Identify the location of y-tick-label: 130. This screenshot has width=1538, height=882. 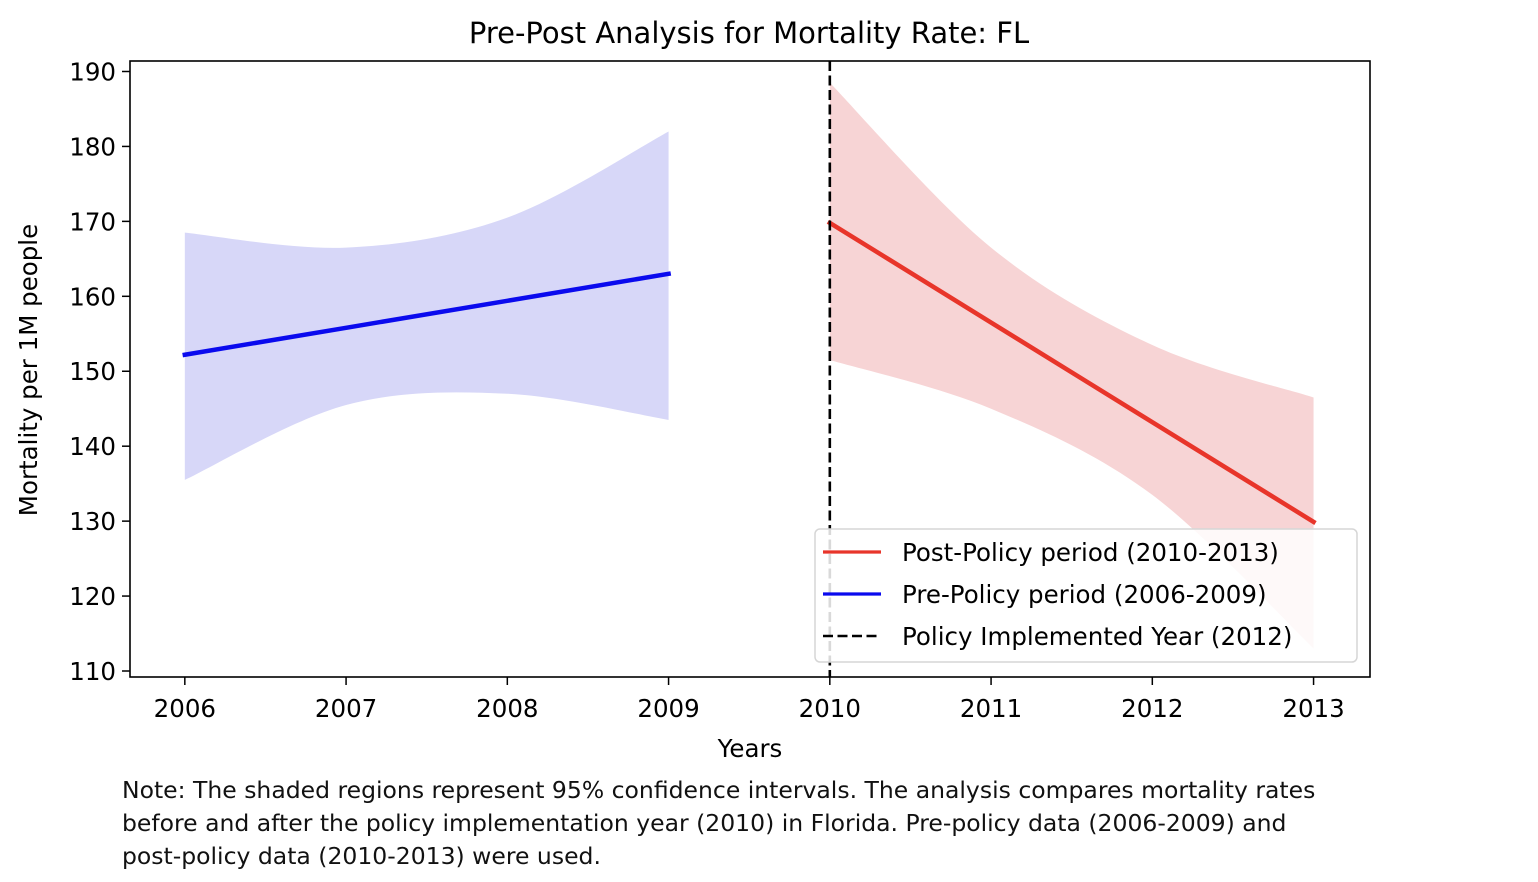
(92, 521).